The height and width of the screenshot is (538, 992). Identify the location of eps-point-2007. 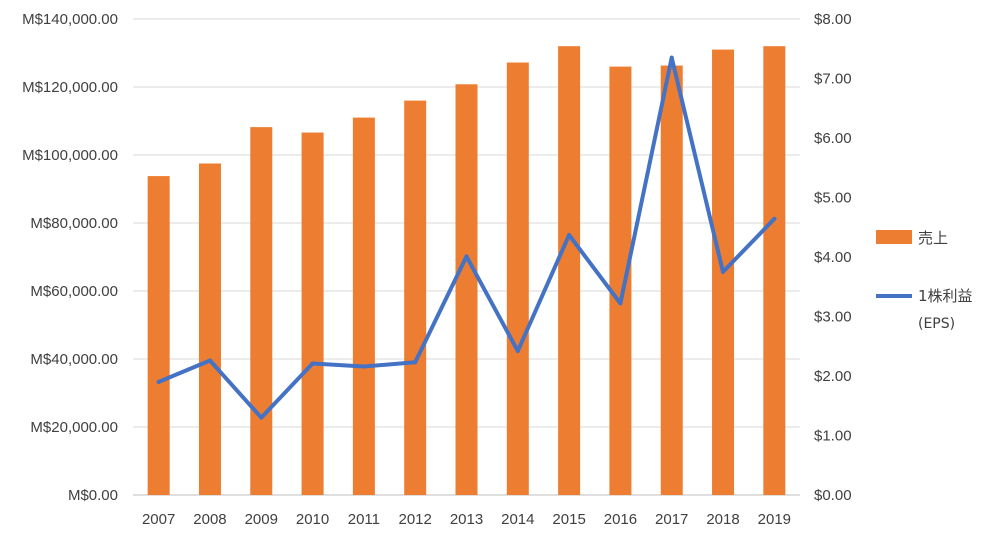
(158, 381).